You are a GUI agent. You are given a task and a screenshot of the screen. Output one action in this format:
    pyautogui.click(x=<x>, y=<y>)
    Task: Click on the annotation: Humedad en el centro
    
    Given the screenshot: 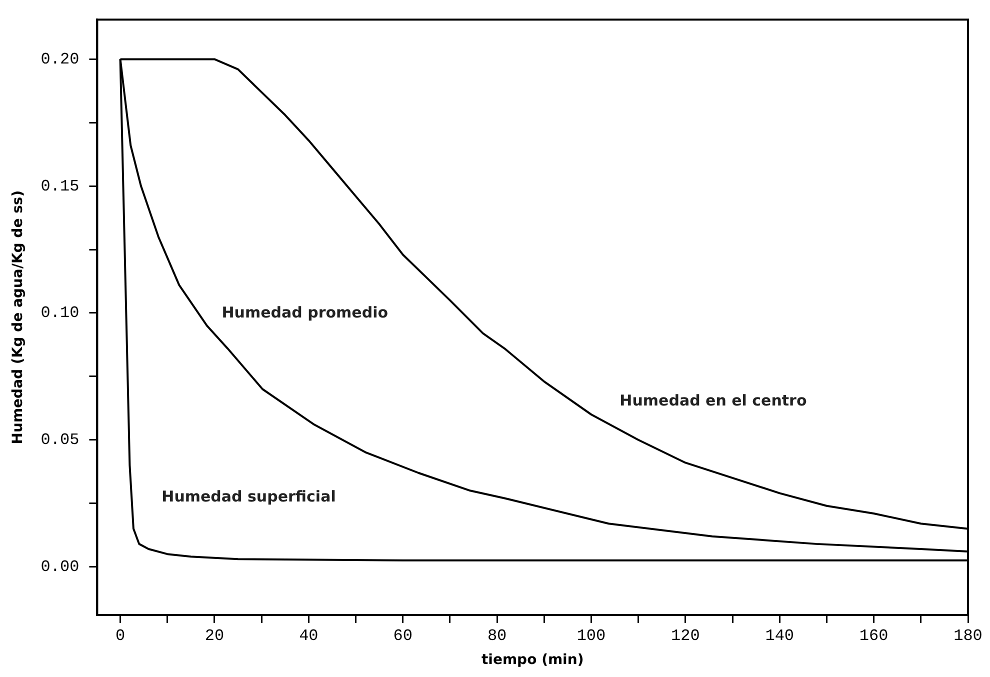 What is the action you would take?
    pyautogui.click(x=713, y=401)
    